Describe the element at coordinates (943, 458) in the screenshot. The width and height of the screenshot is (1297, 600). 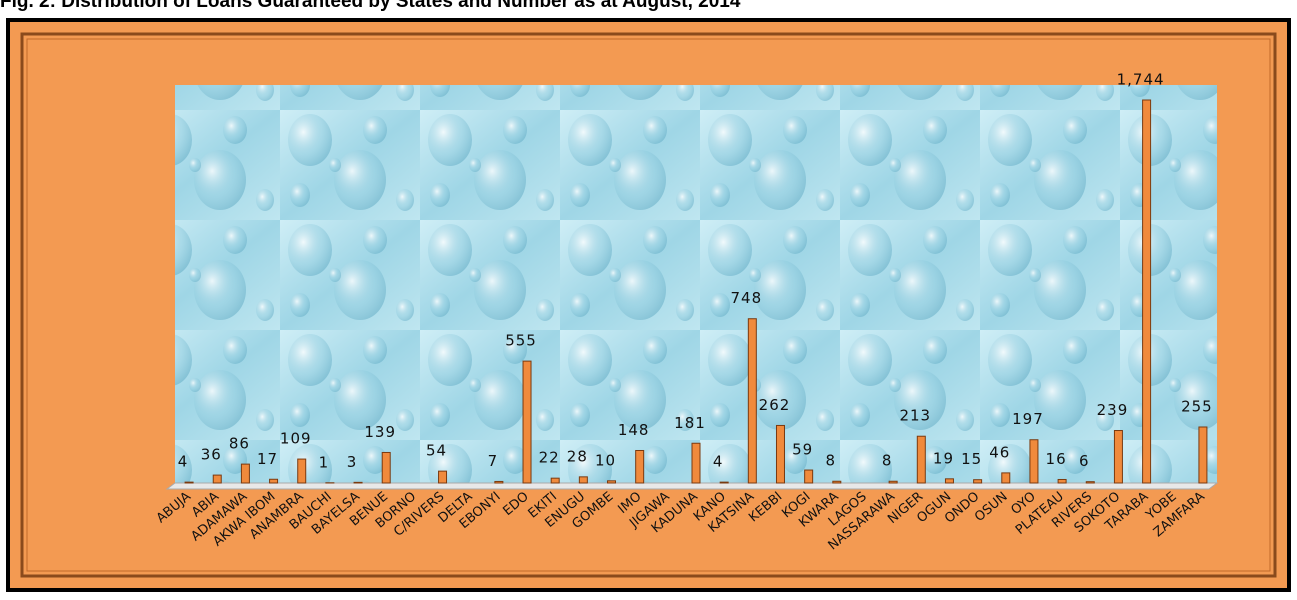
I see `data-label: 19` at that location.